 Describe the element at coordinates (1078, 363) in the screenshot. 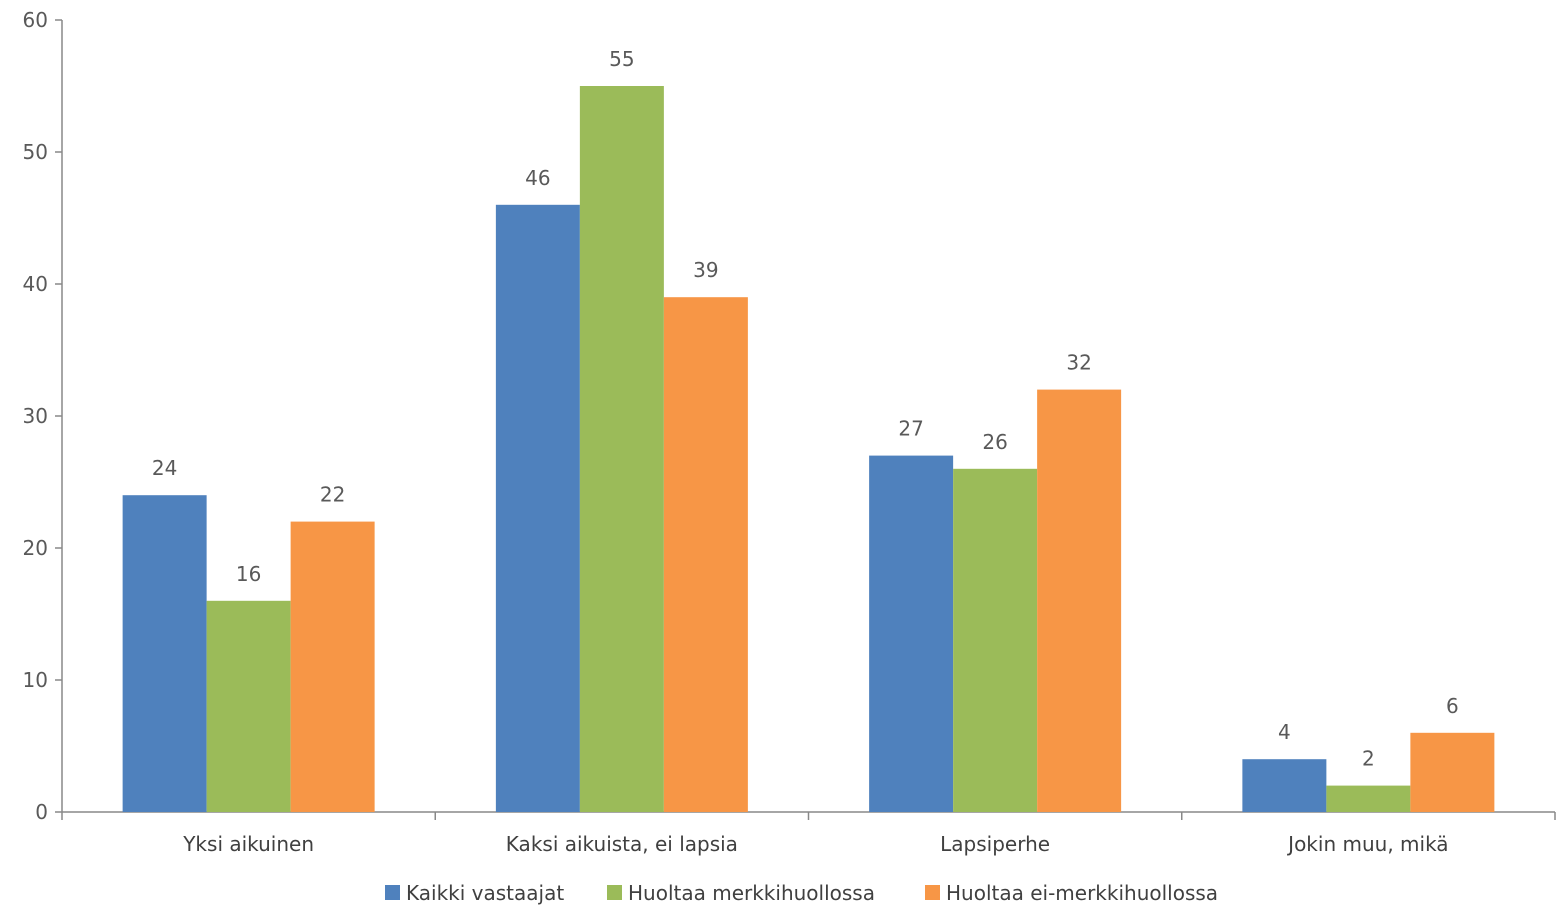

I see `bar-data-label: 32` at that location.